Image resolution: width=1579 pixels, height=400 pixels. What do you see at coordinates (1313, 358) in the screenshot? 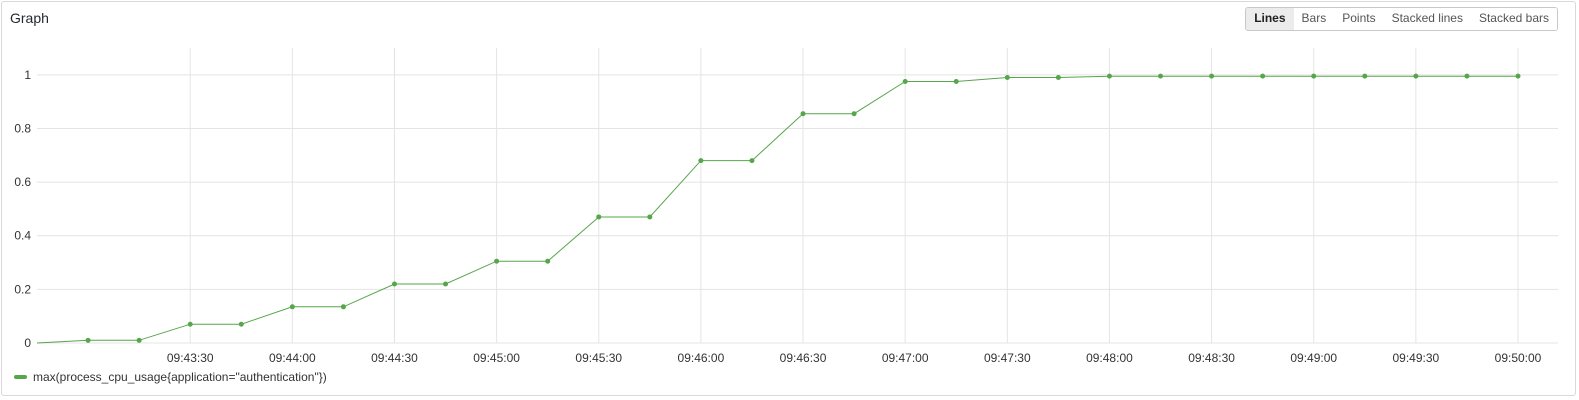
I see `x-tick-label: 09:49:00` at bounding box center [1313, 358].